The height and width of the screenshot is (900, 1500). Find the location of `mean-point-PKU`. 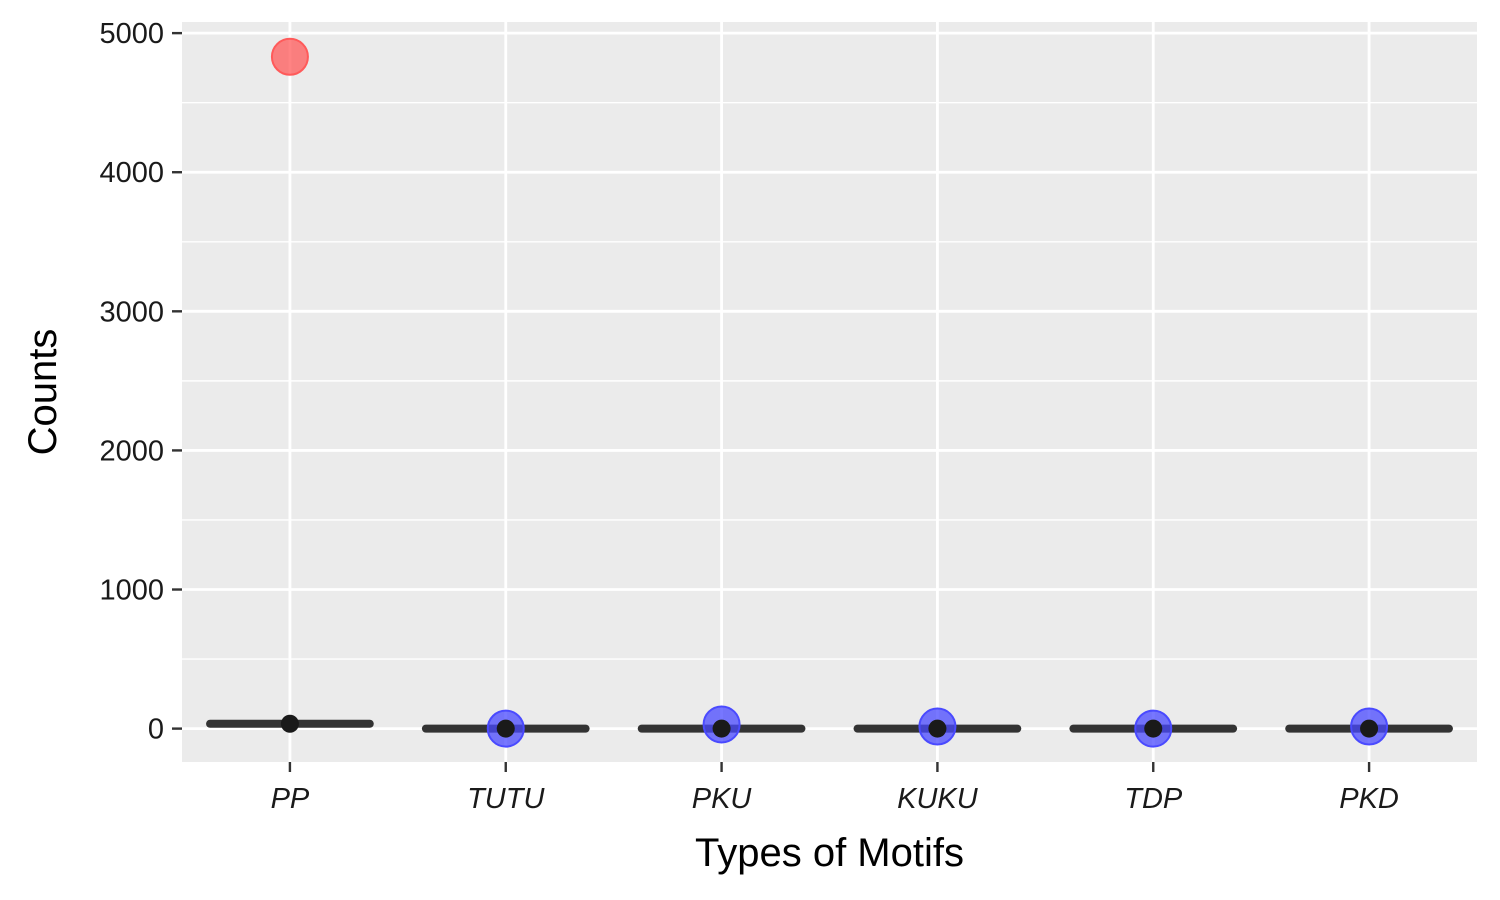

mean-point-PKU is located at coordinates (721, 728).